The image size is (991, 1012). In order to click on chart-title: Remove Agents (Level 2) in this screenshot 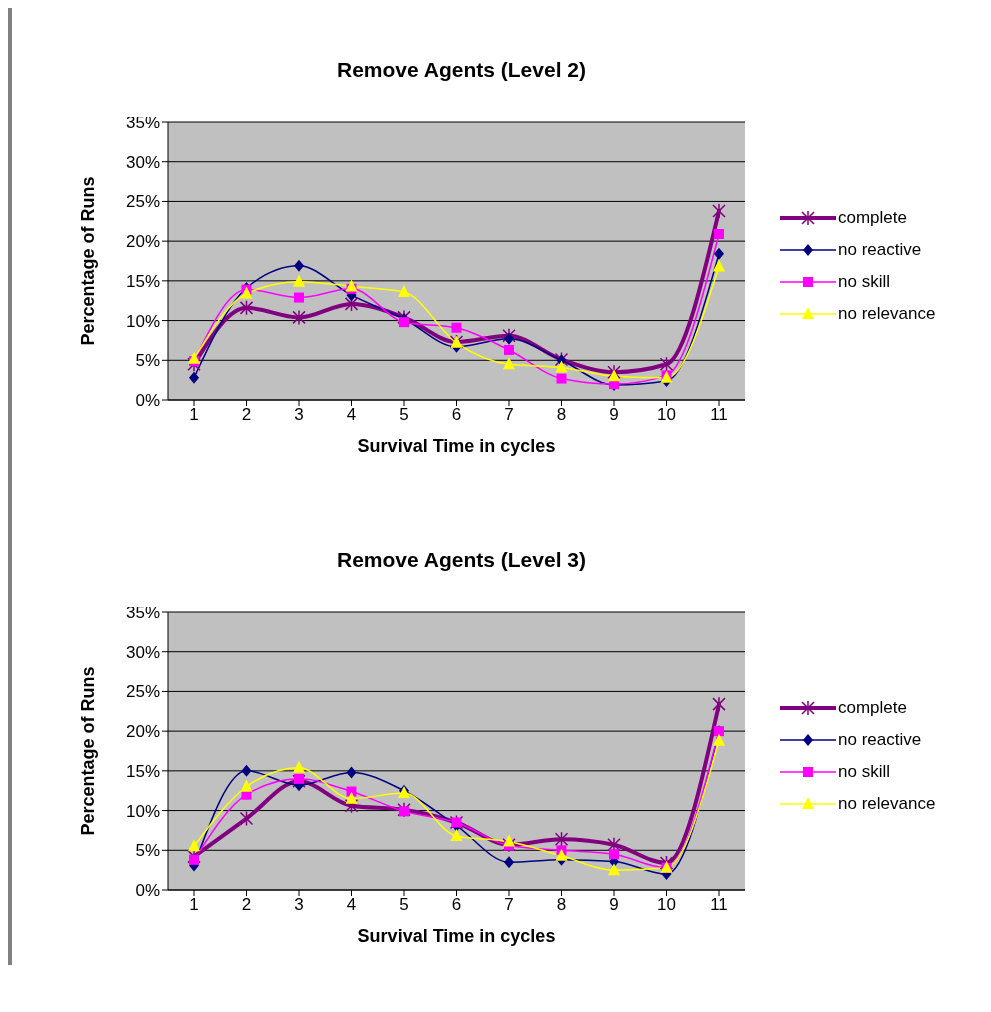, I will do `click(461, 70)`.